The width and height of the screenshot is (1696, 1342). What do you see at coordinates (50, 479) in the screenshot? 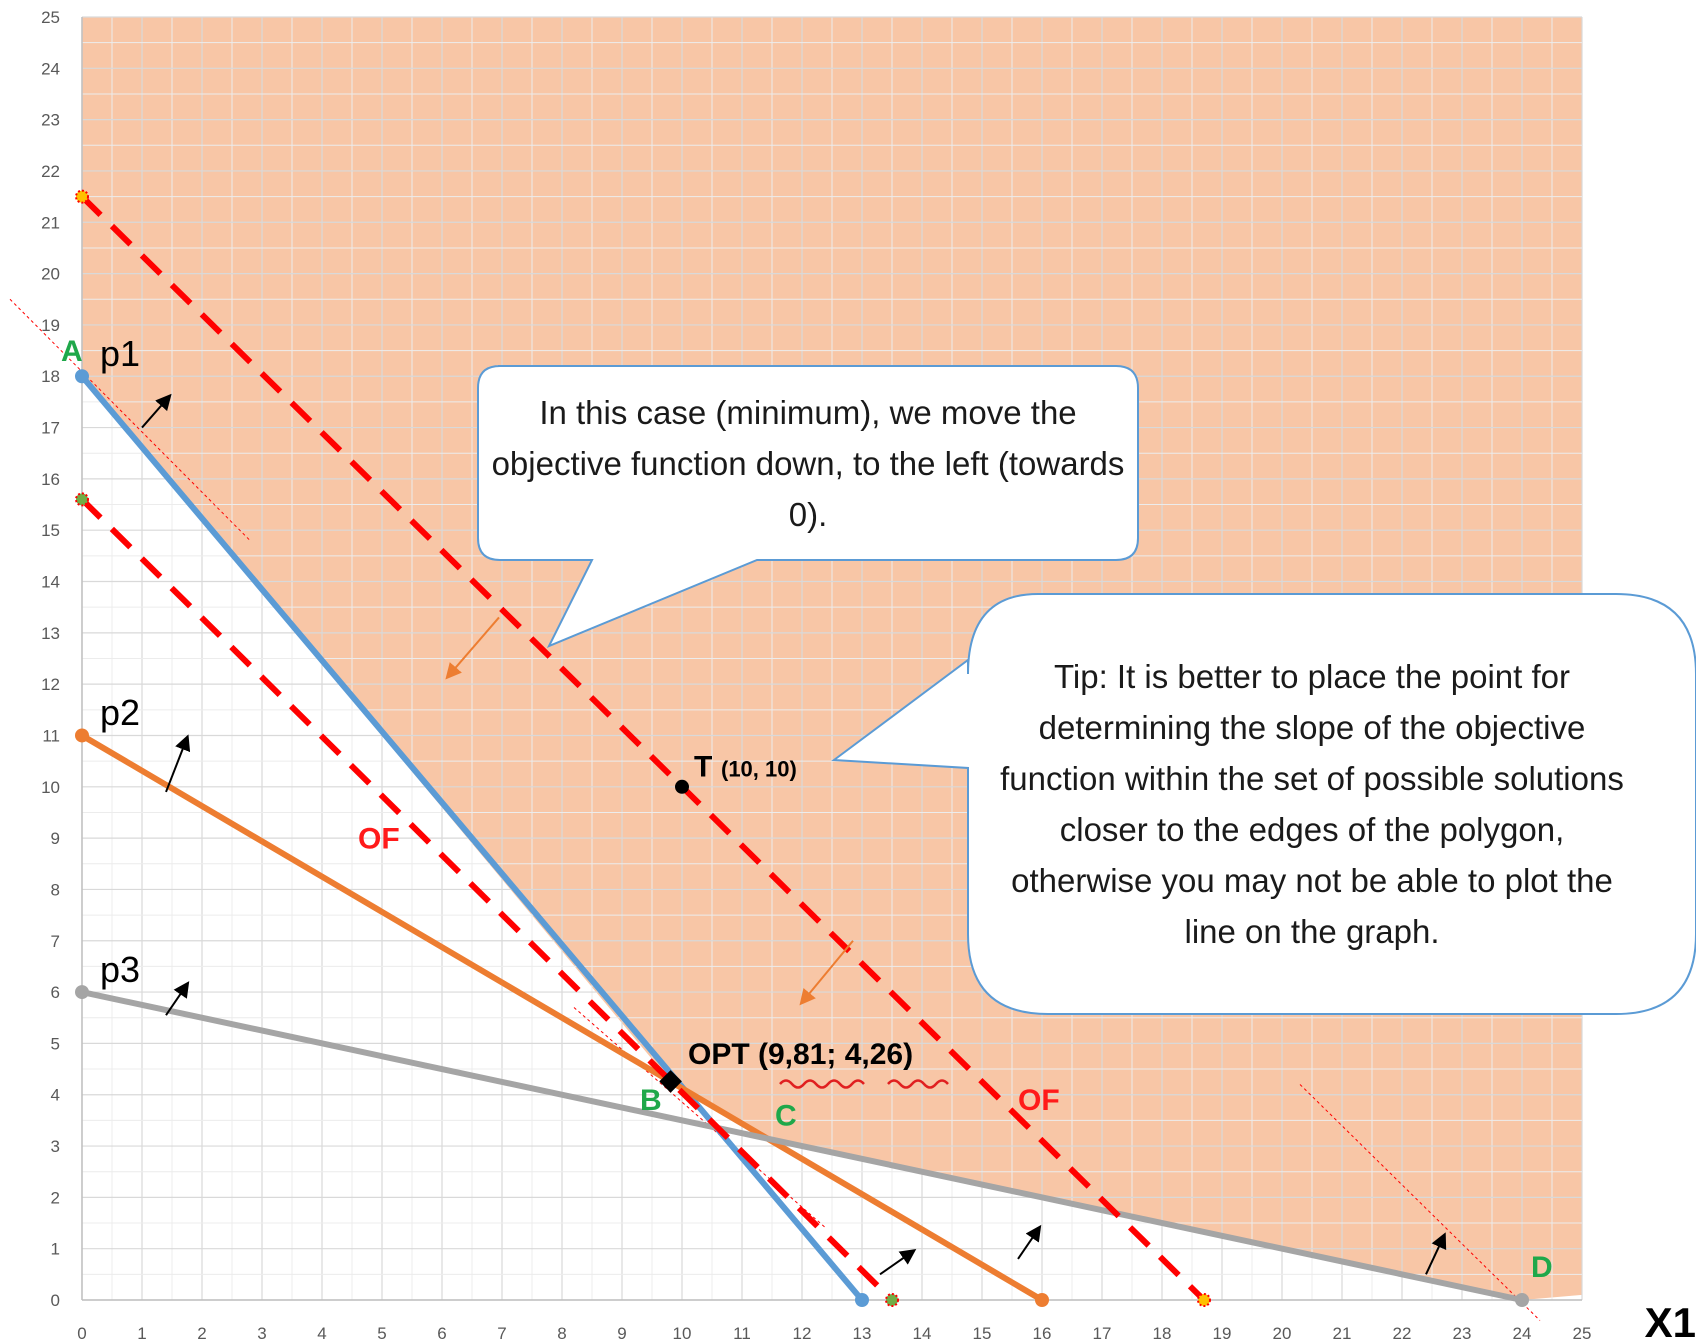
I see `y-tick-label: 16` at bounding box center [50, 479].